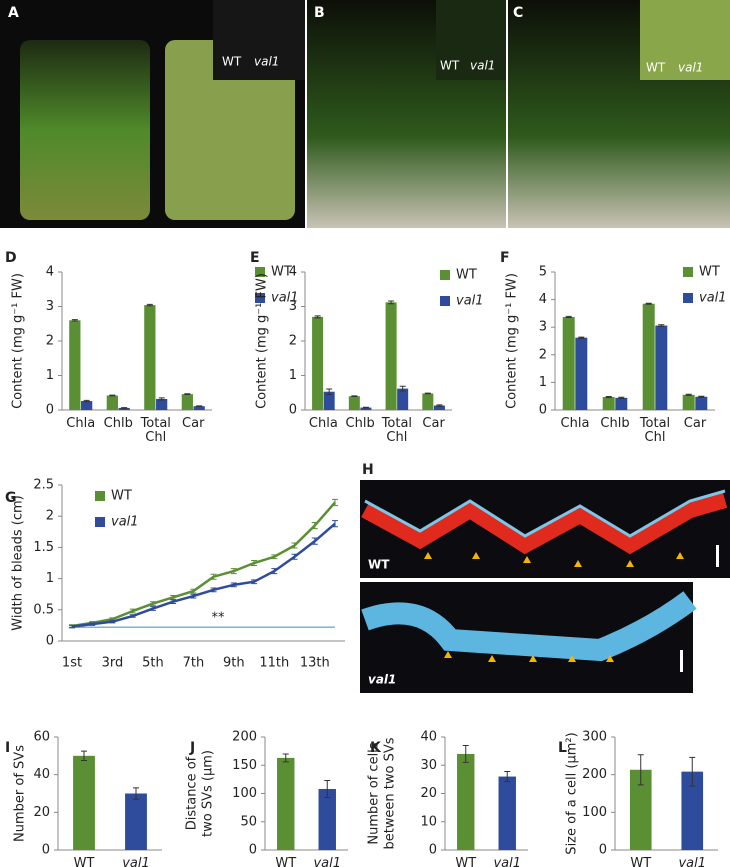  Describe the element at coordinates (13, 13) in the screenshot. I see `panel-letter: A` at that location.